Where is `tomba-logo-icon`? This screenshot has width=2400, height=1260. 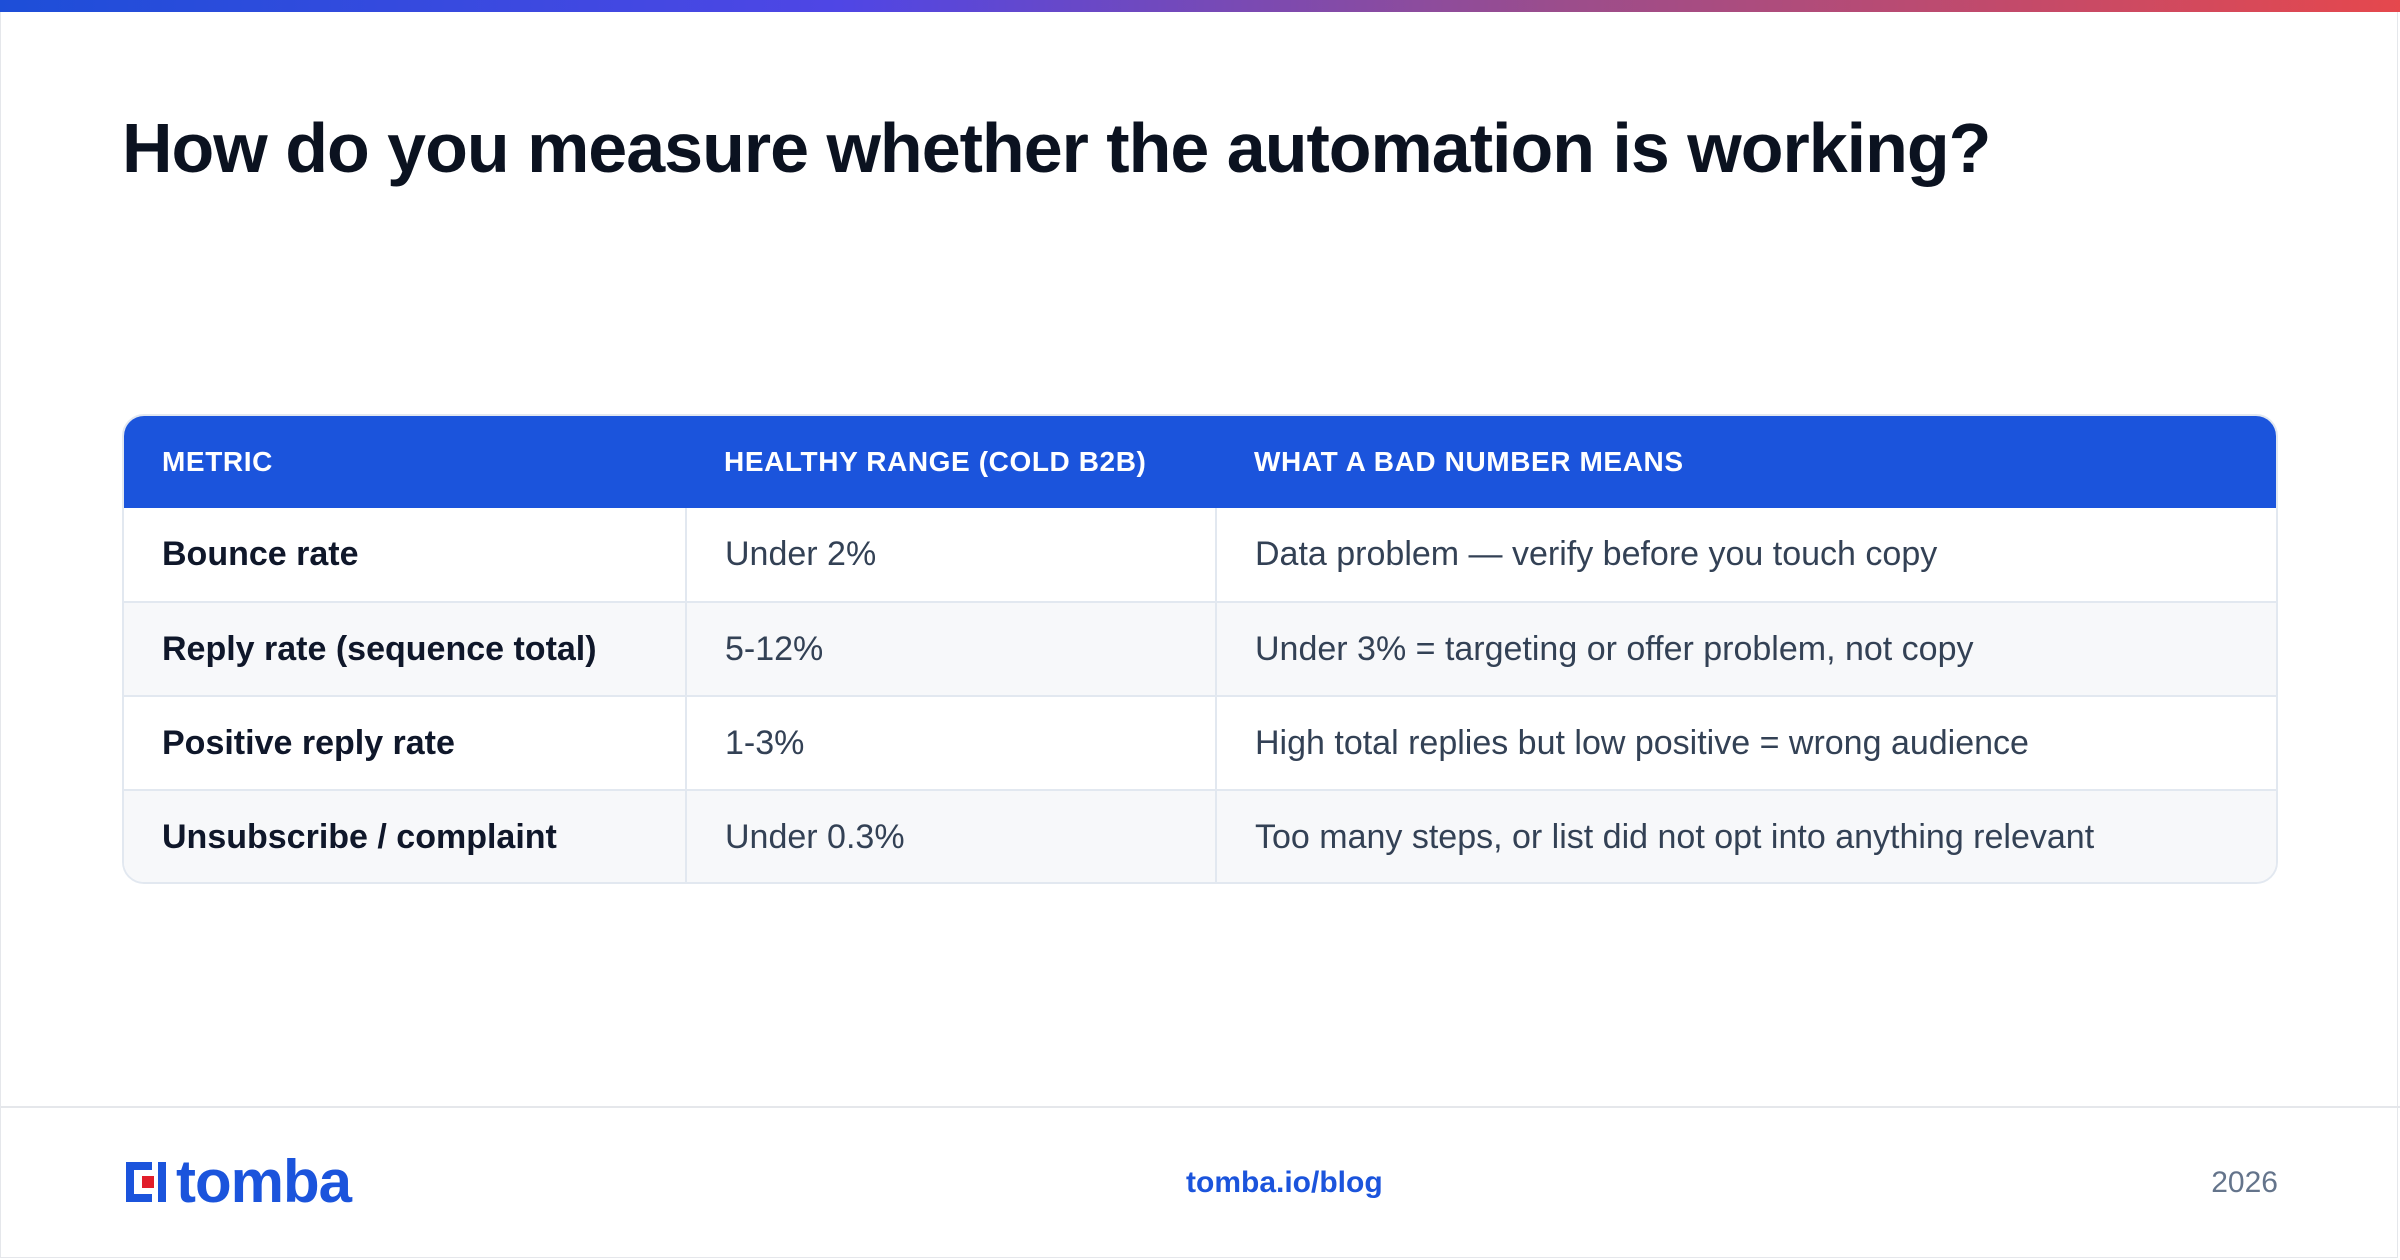
tomba-logo-icon is located at coordinates (146, 1182).